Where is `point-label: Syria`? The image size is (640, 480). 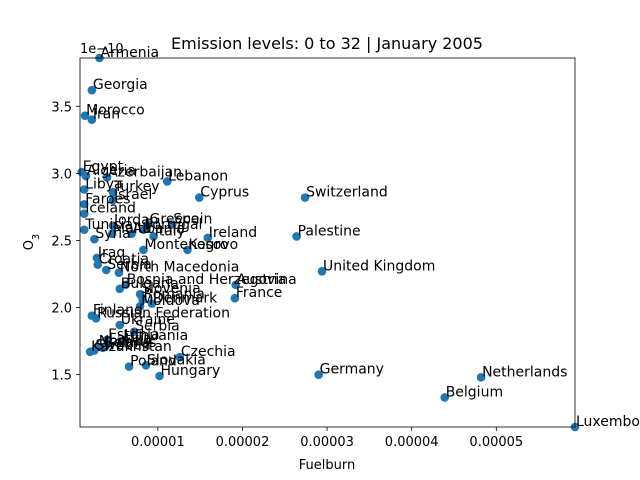 point-label: Syria is located at coordinates (112, 234).